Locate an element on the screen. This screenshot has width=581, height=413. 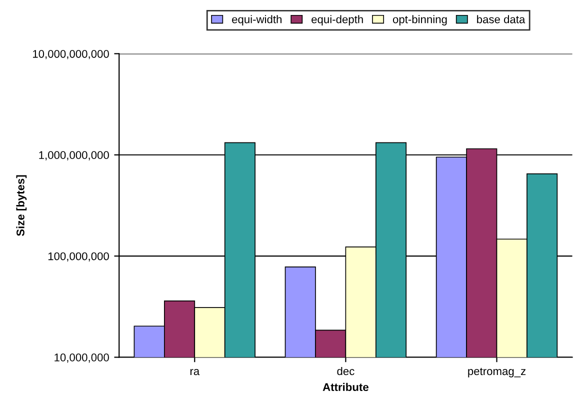
y-tick-label: 10,000,000 is located at coordinates (81, 358).